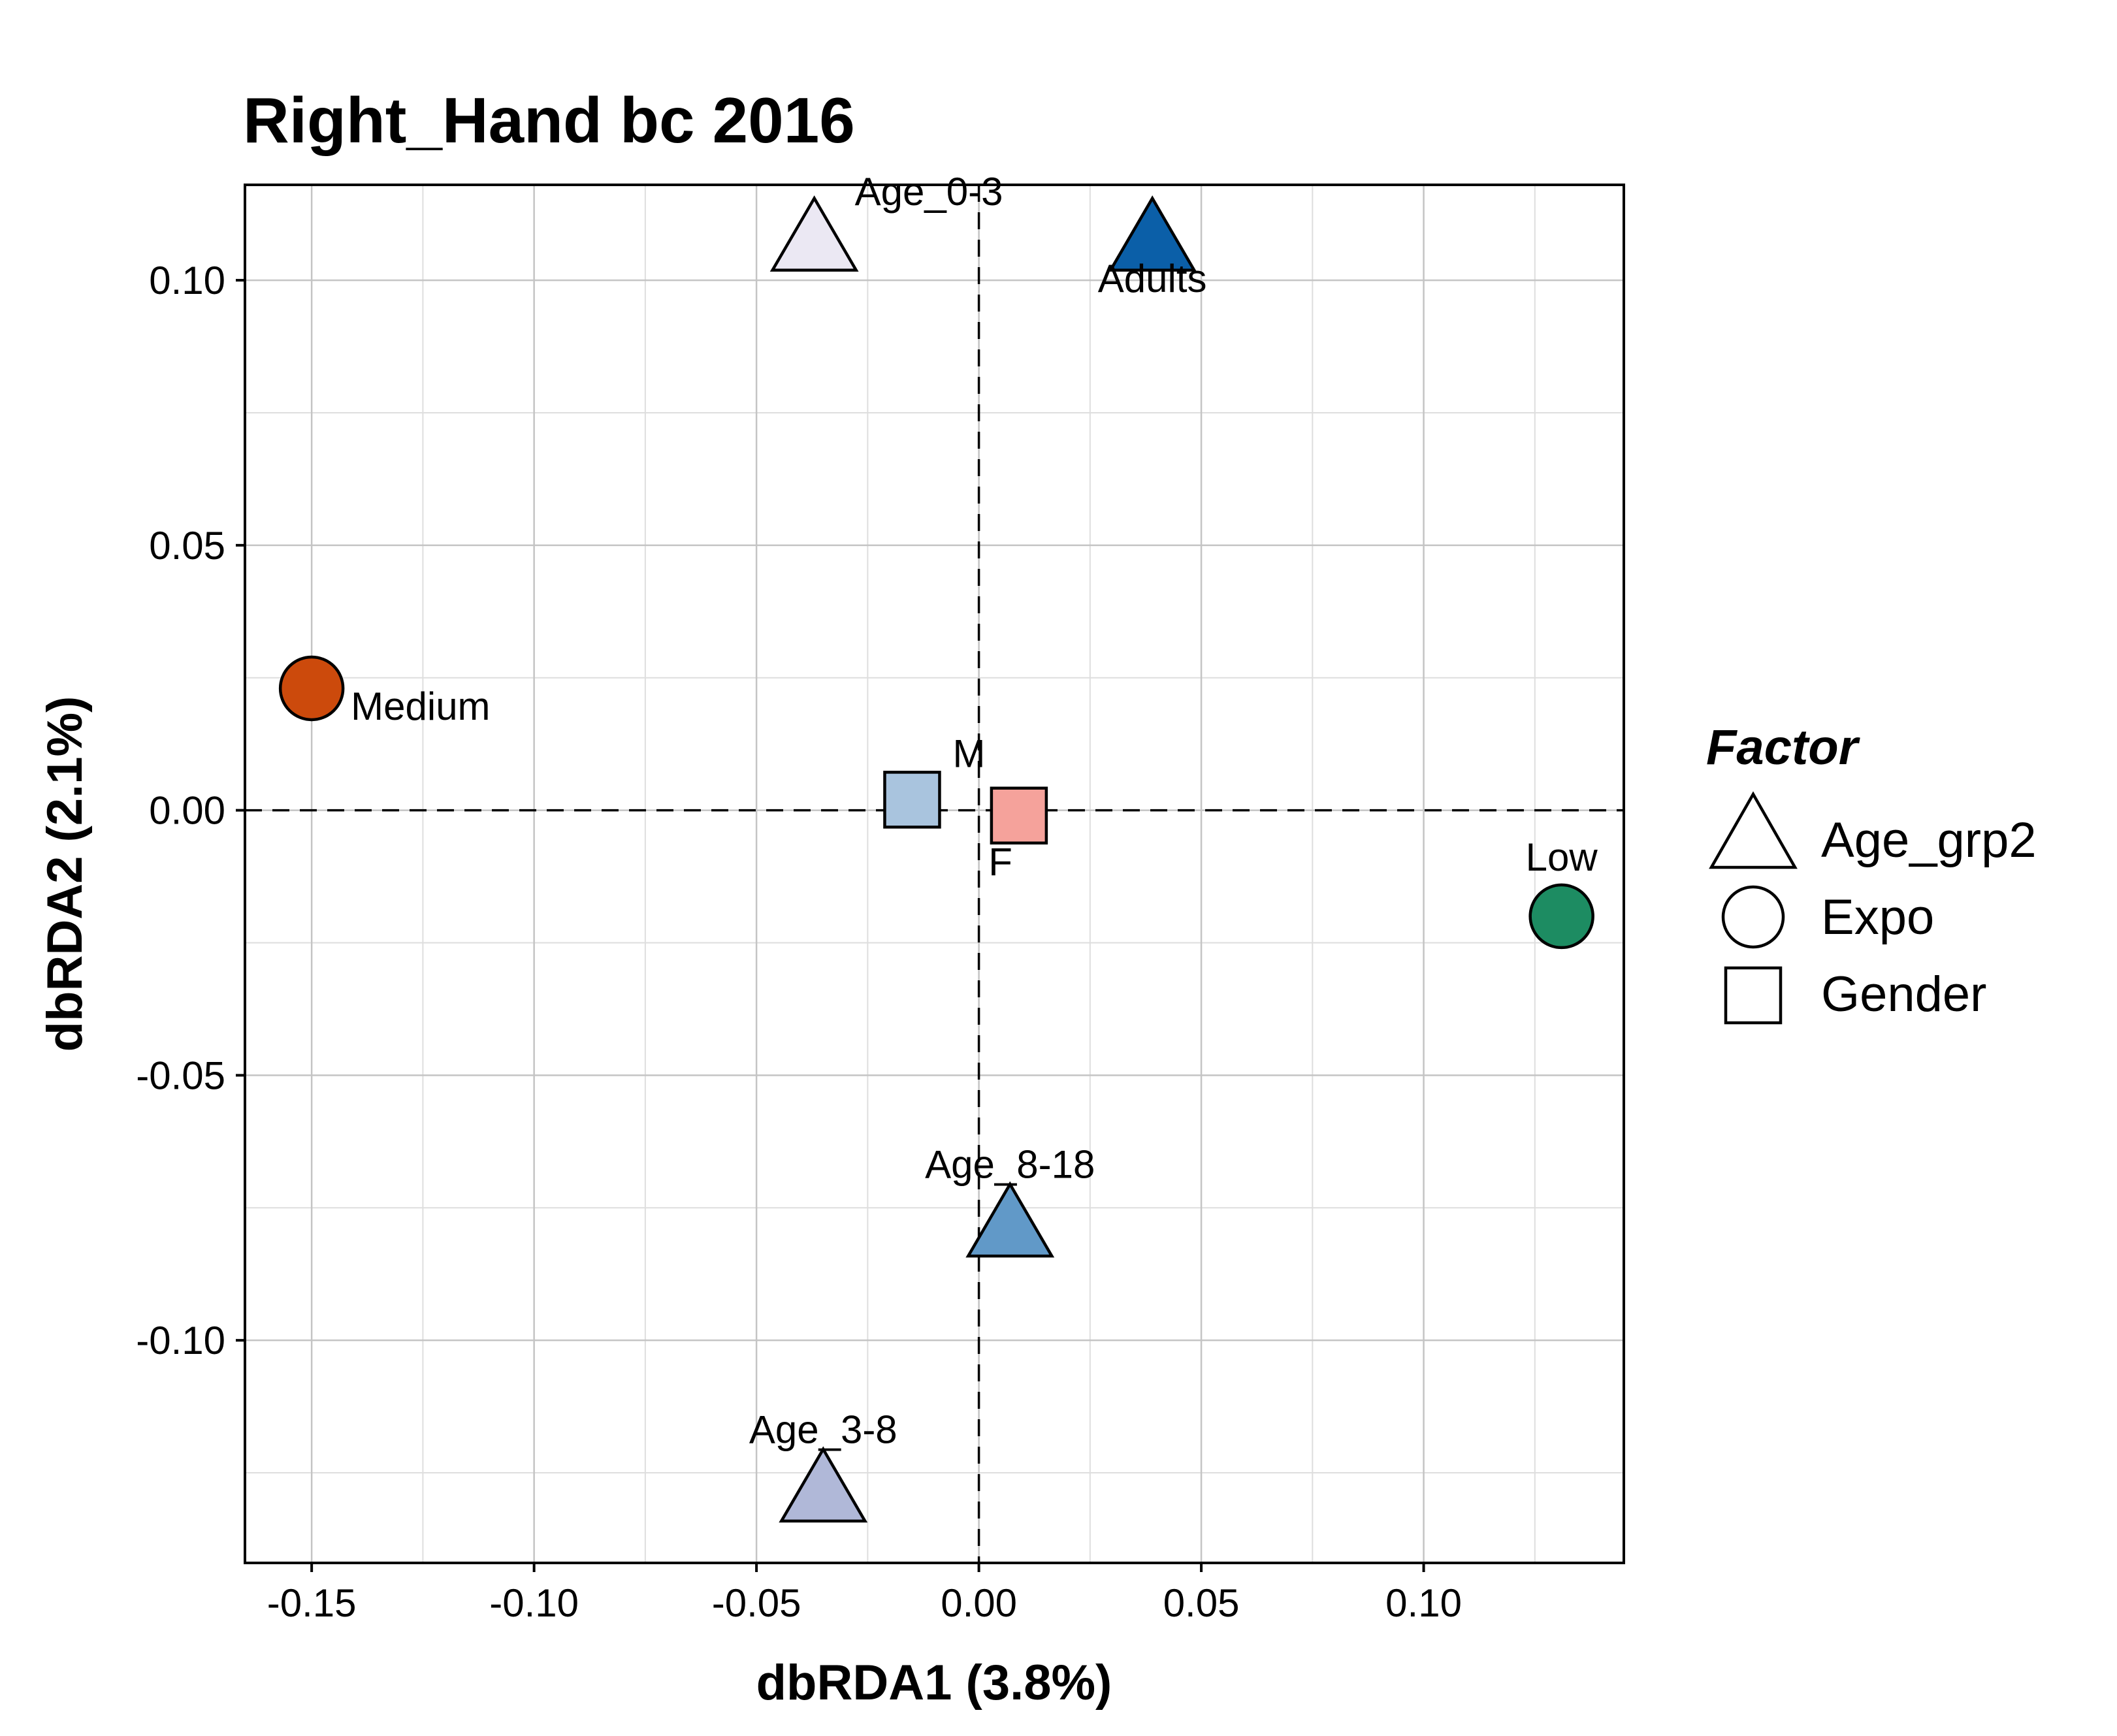 The height and width of the screenshot is (1736, 2117). Describe the element at coordinates (187, 280) in the screenshot. I see `y-tick-label: 0.10` at that location.